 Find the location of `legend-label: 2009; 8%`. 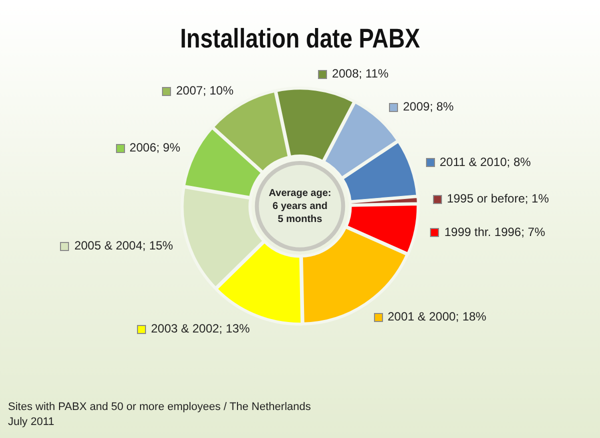

legend-label: 2009; 8% is located at coordinates (428, 107).